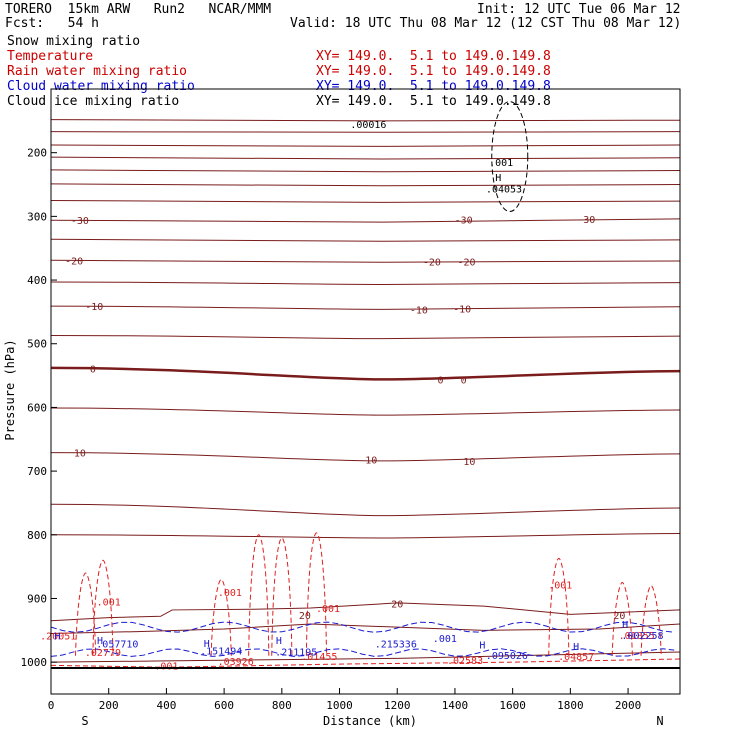 Image resolution: width=740 pixels, height=740 pixels. I want to click on ice-label-3: .04053, so click(504, 189).